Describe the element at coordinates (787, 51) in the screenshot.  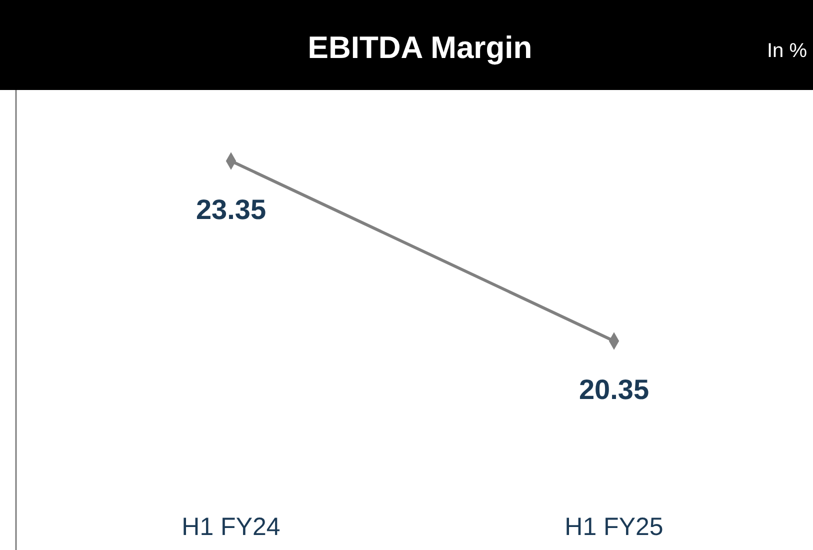
I see `chart-subtitle: In %` at that location.